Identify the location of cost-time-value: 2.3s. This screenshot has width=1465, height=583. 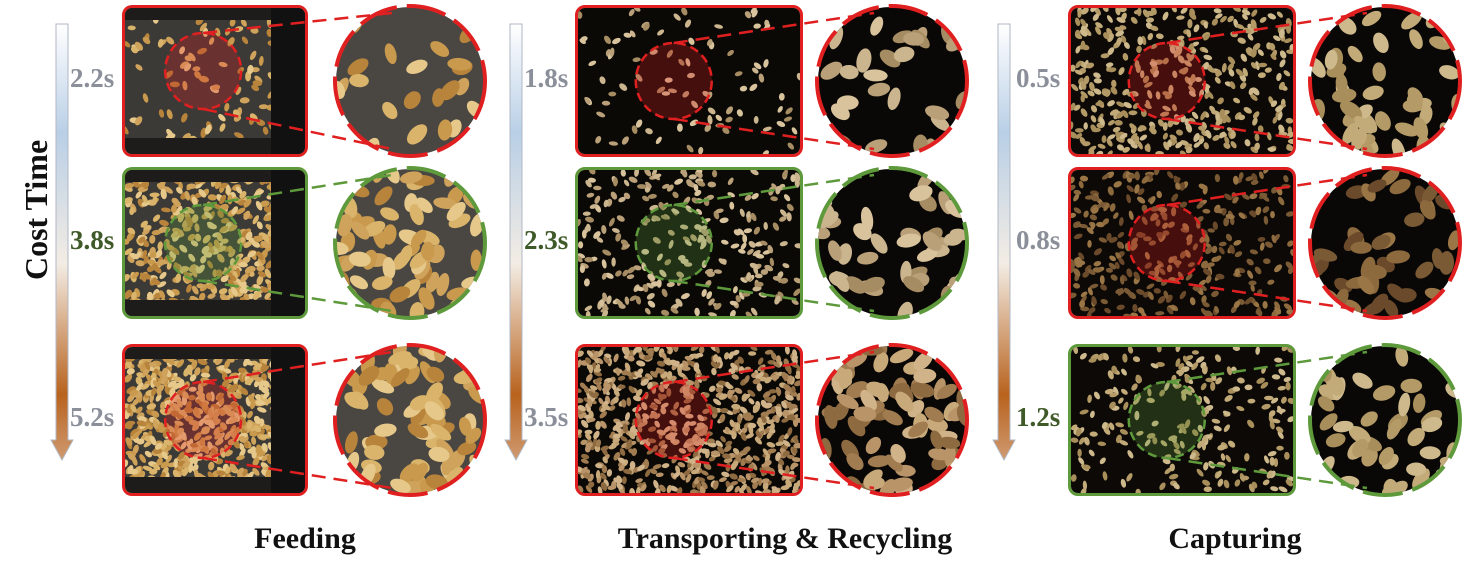
(546, 240).